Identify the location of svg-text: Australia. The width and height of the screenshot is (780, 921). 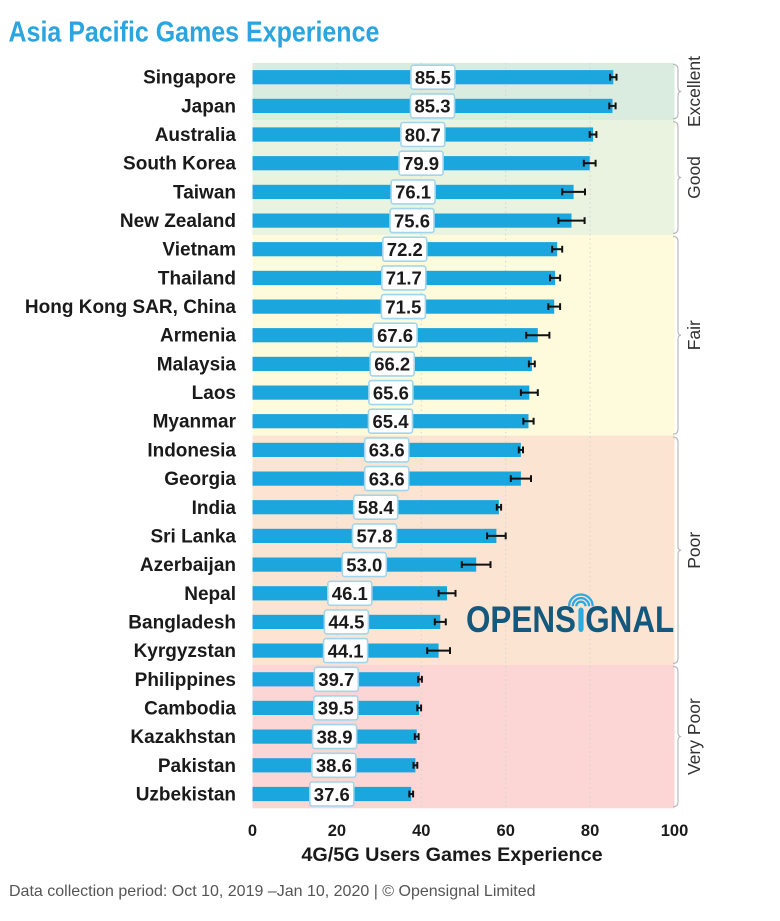
(196, 135).